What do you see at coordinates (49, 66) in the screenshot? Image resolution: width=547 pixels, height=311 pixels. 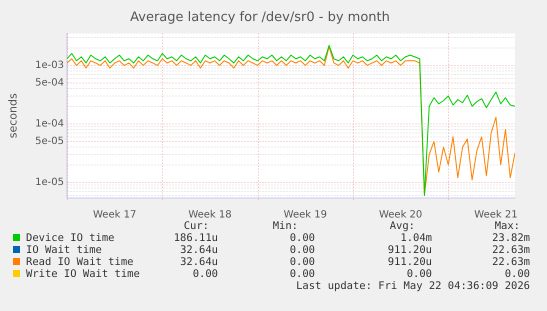 I see `y-tick-label: 1e-03` at bounding box center [49, 66].